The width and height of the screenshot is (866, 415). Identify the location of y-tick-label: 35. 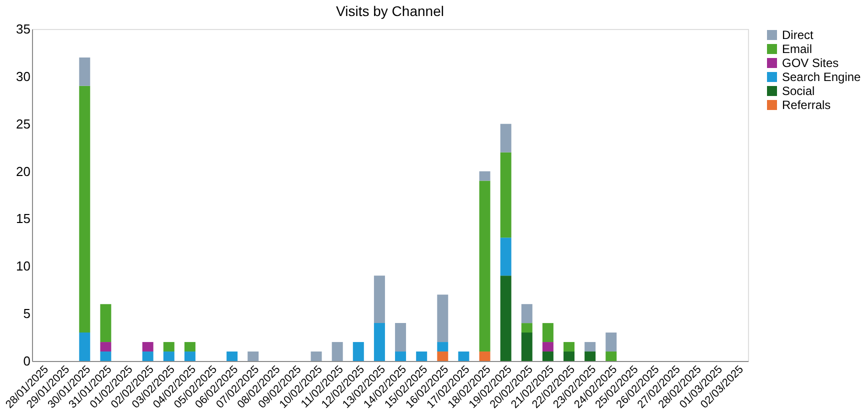
(23, 29).